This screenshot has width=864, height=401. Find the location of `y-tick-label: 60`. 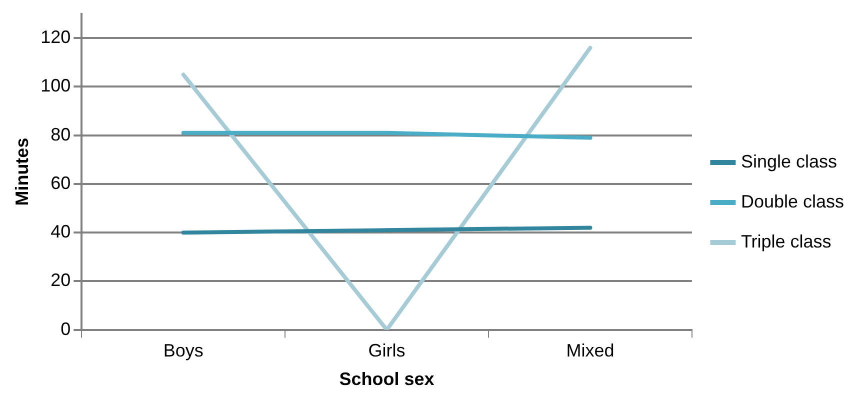

y-tick-label: 60 is located at coordinates (60, 182).